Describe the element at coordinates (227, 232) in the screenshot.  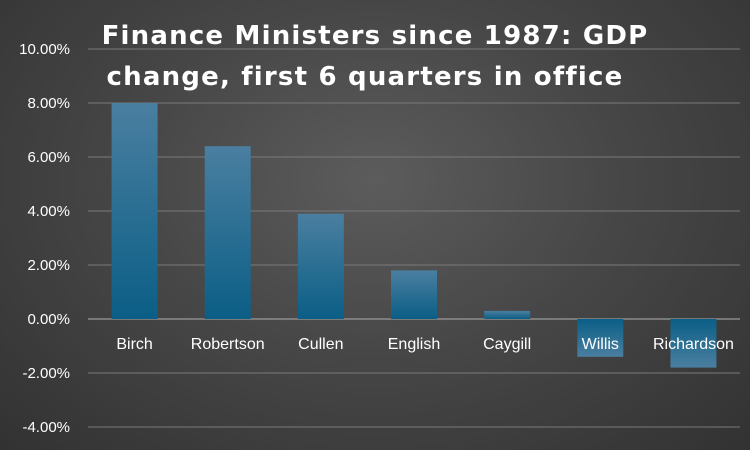
I see `bar-robertson` at that location.